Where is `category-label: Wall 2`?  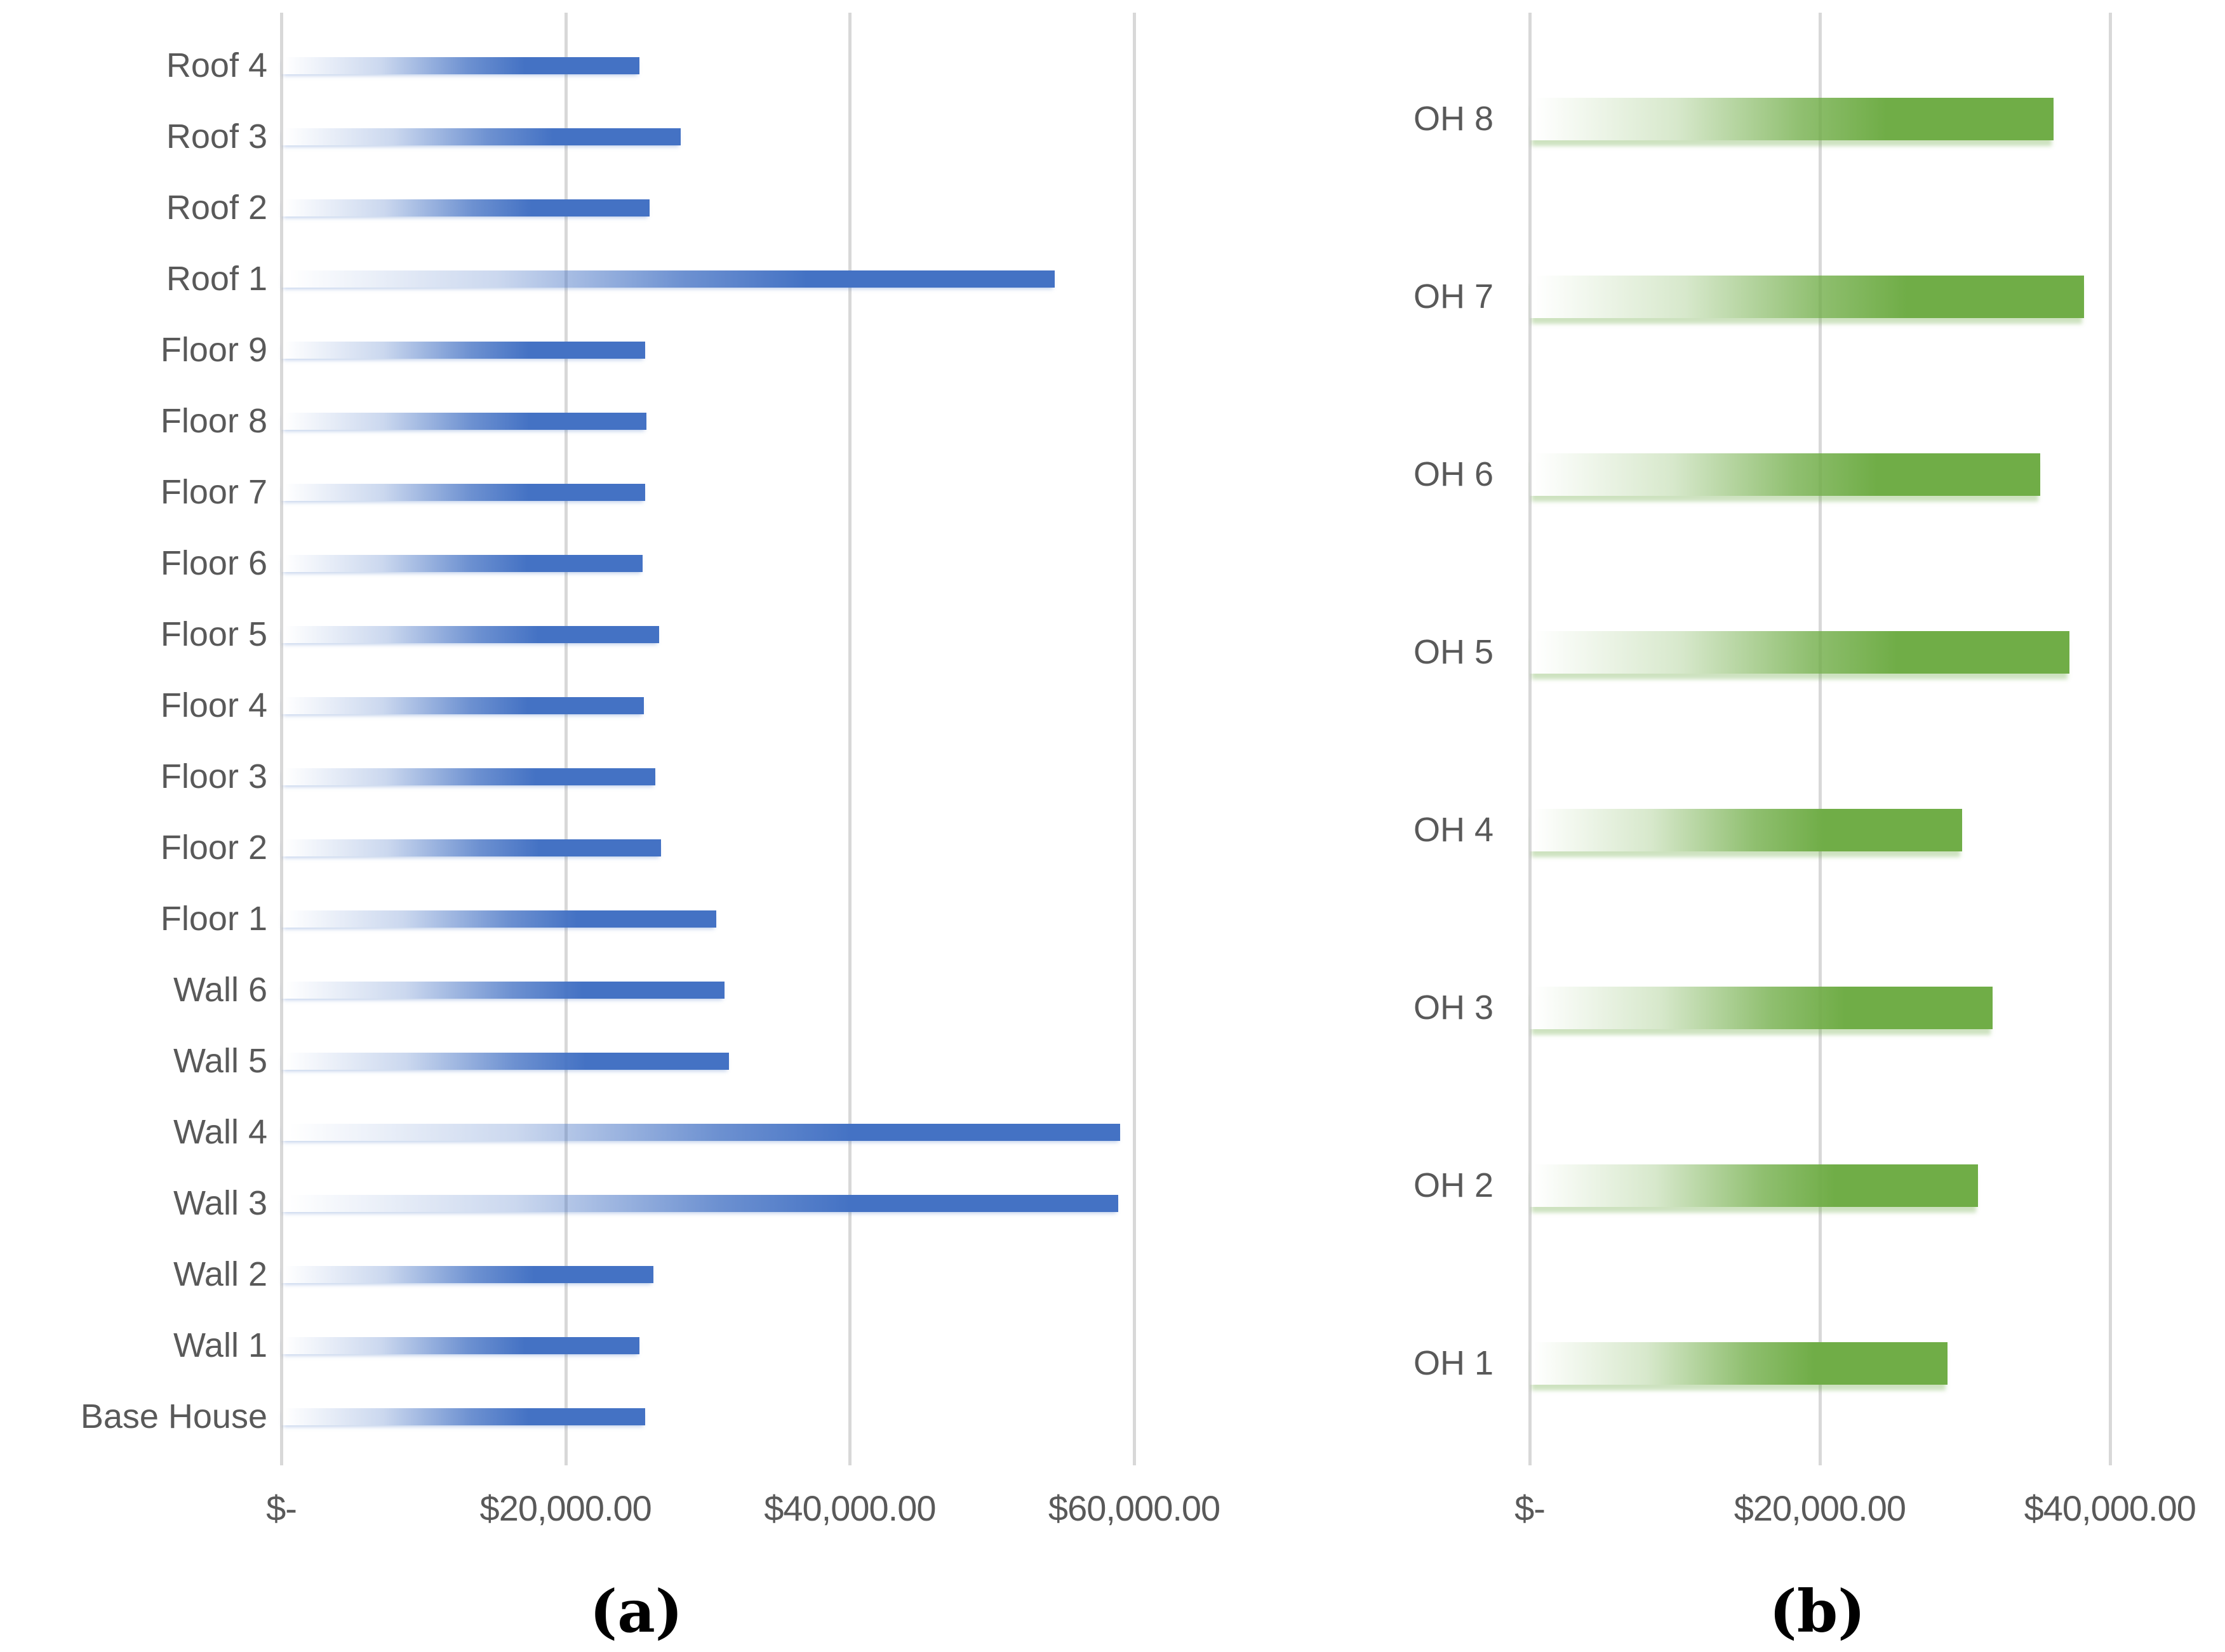 category-label: Wall 2 is located at coordinates (220, 1274).